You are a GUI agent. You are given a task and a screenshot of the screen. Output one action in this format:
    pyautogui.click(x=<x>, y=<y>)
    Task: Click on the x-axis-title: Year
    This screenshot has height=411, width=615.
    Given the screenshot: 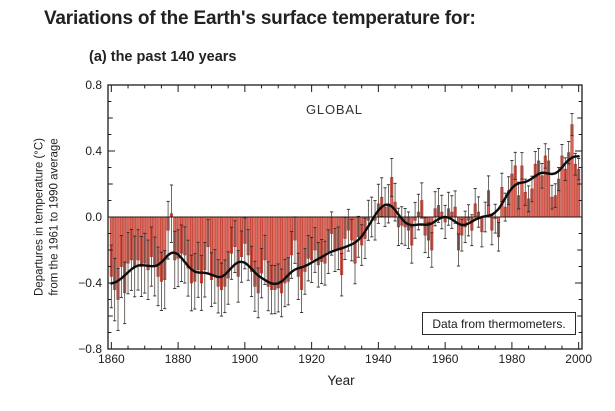 What is the action you would take?
    pyautogui.click(x=341, y=380)
    